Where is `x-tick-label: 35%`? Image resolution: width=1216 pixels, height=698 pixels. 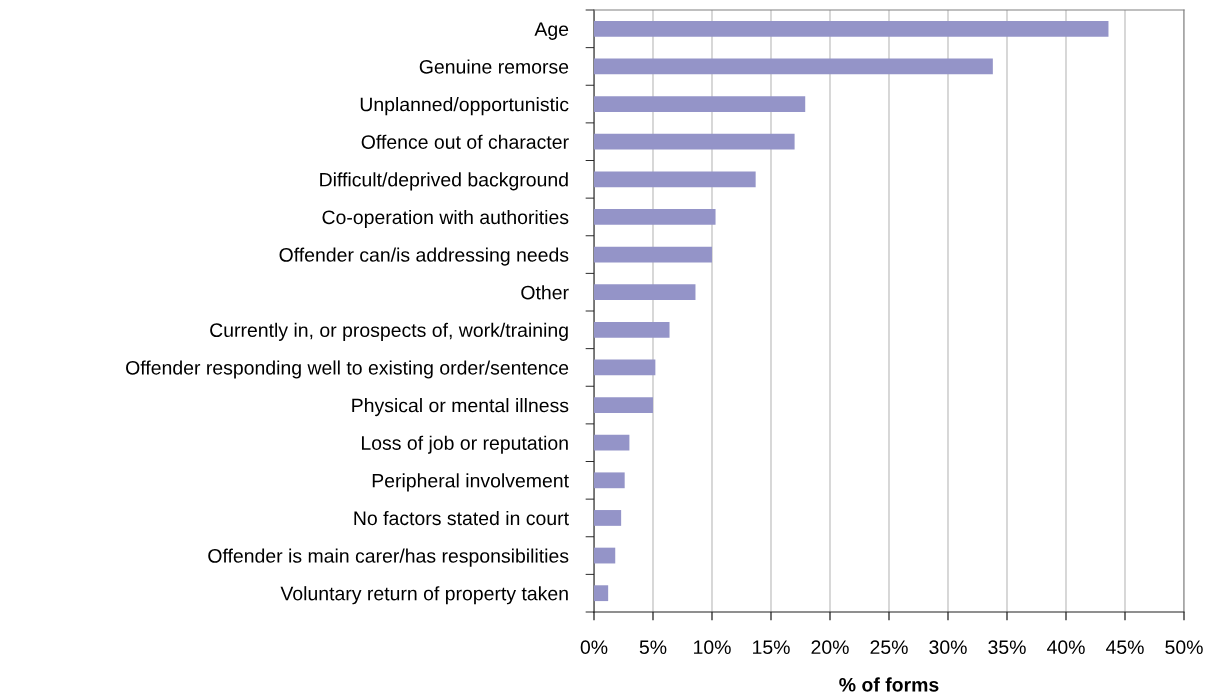 x-tick-label: 35% is located at coordinates (1007, 647).